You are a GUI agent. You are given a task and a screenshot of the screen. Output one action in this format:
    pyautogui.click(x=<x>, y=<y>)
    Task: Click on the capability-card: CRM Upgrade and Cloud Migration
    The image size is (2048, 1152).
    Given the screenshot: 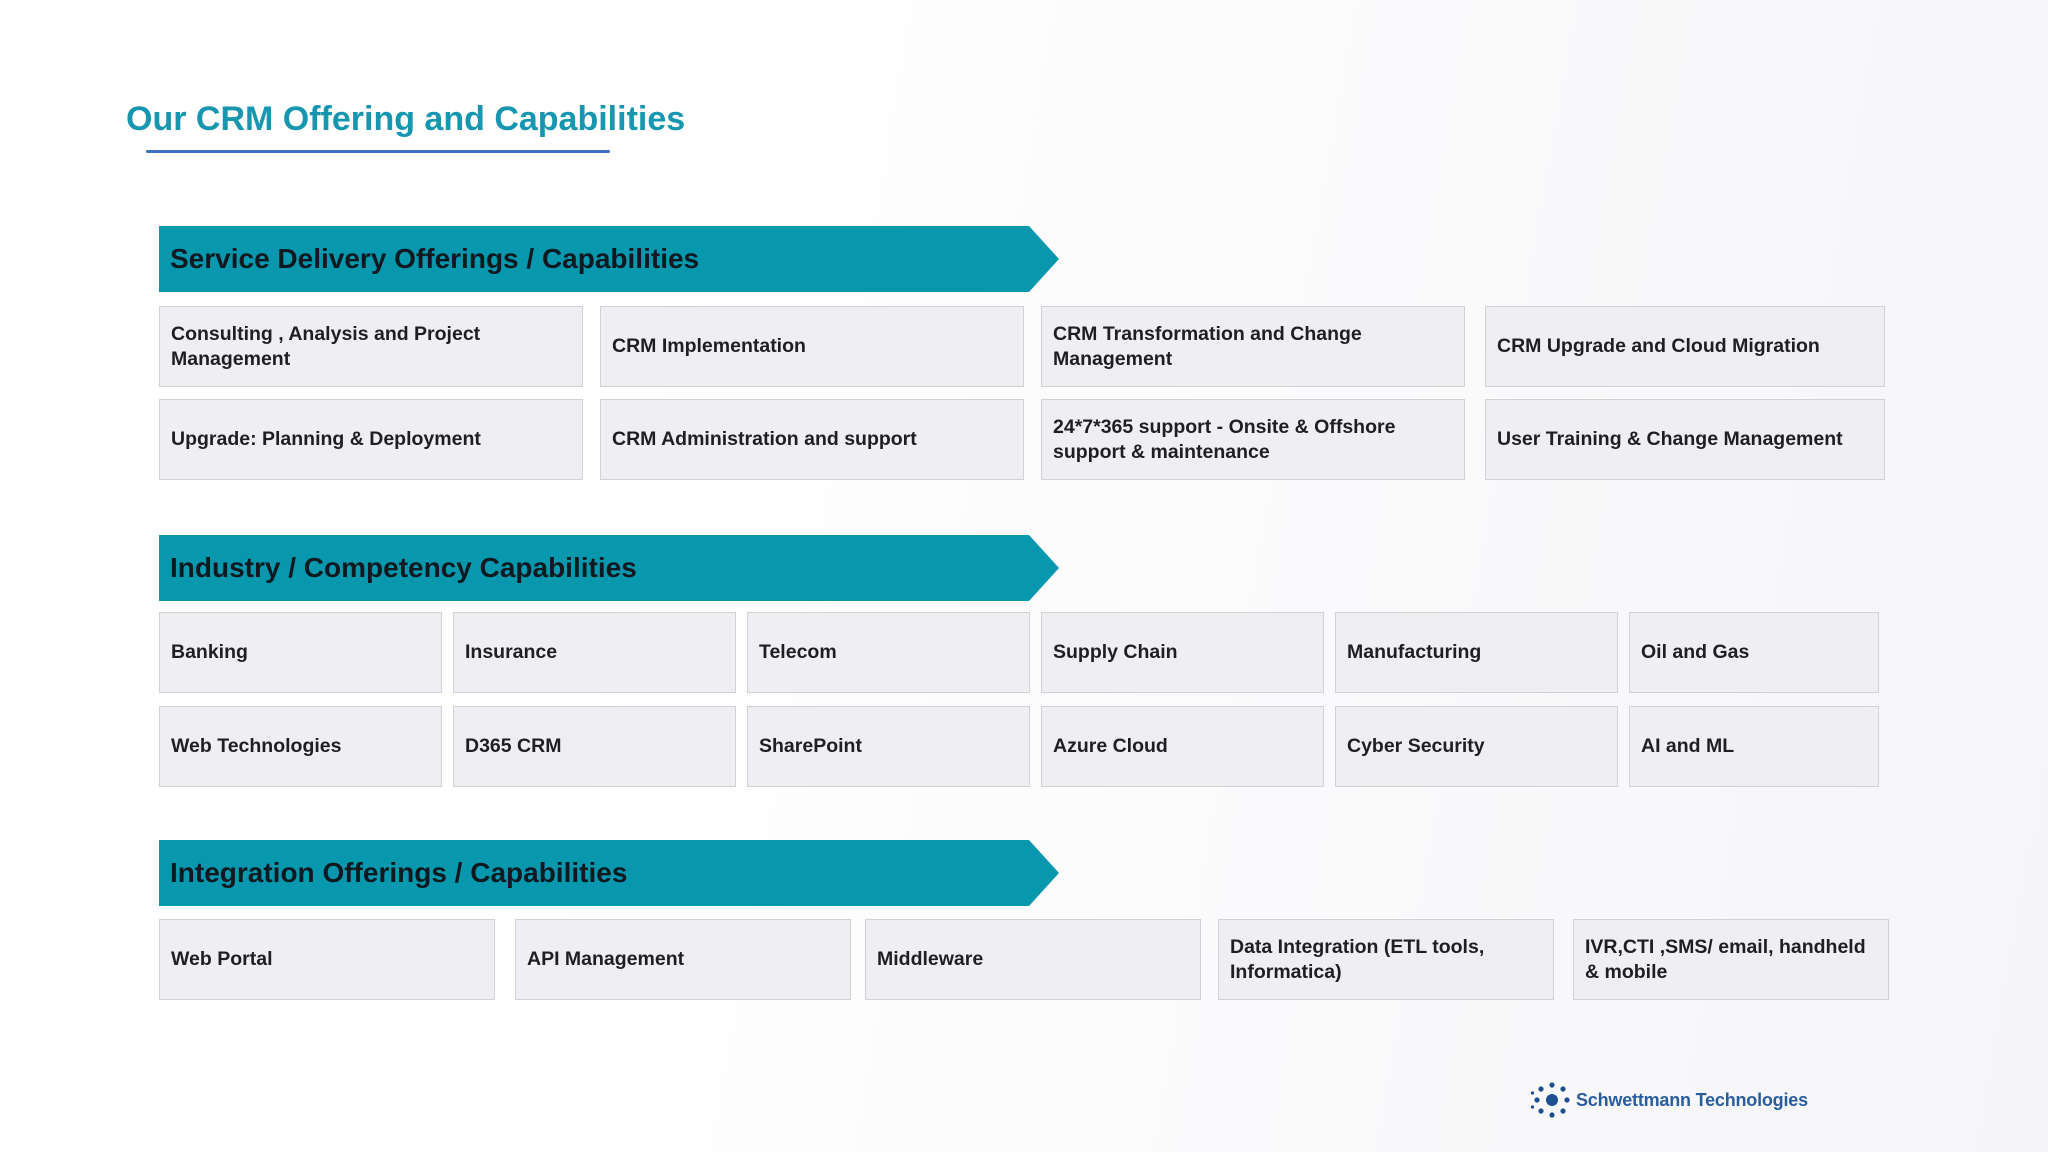 What is the action you would take?
    pyautogui.click(x=1685, y=346)
    